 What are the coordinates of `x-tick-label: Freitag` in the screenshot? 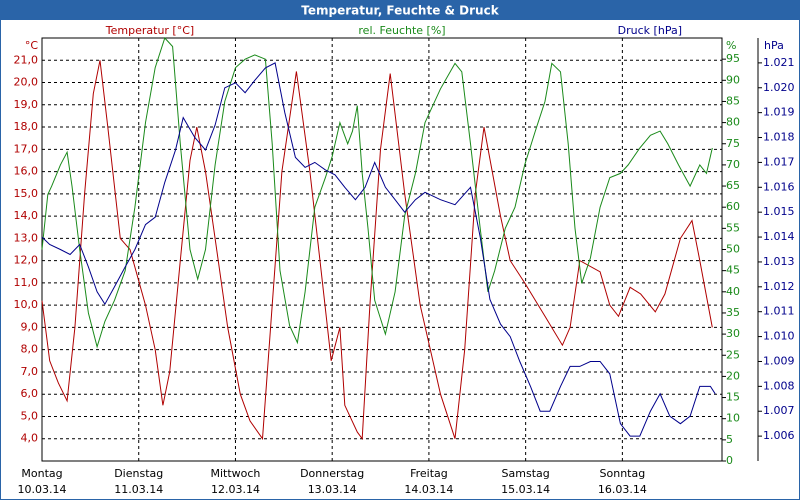 It's located at (429, 473).